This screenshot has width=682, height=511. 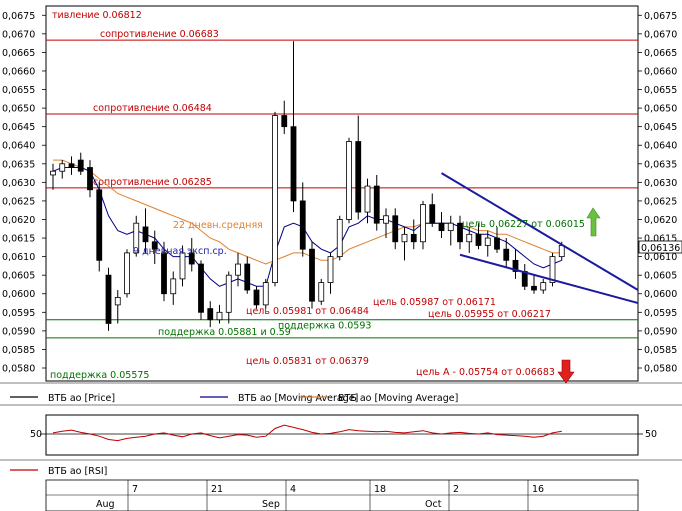 I want to click on y-tick-label: 0,0635, so click(x=660, y=164).